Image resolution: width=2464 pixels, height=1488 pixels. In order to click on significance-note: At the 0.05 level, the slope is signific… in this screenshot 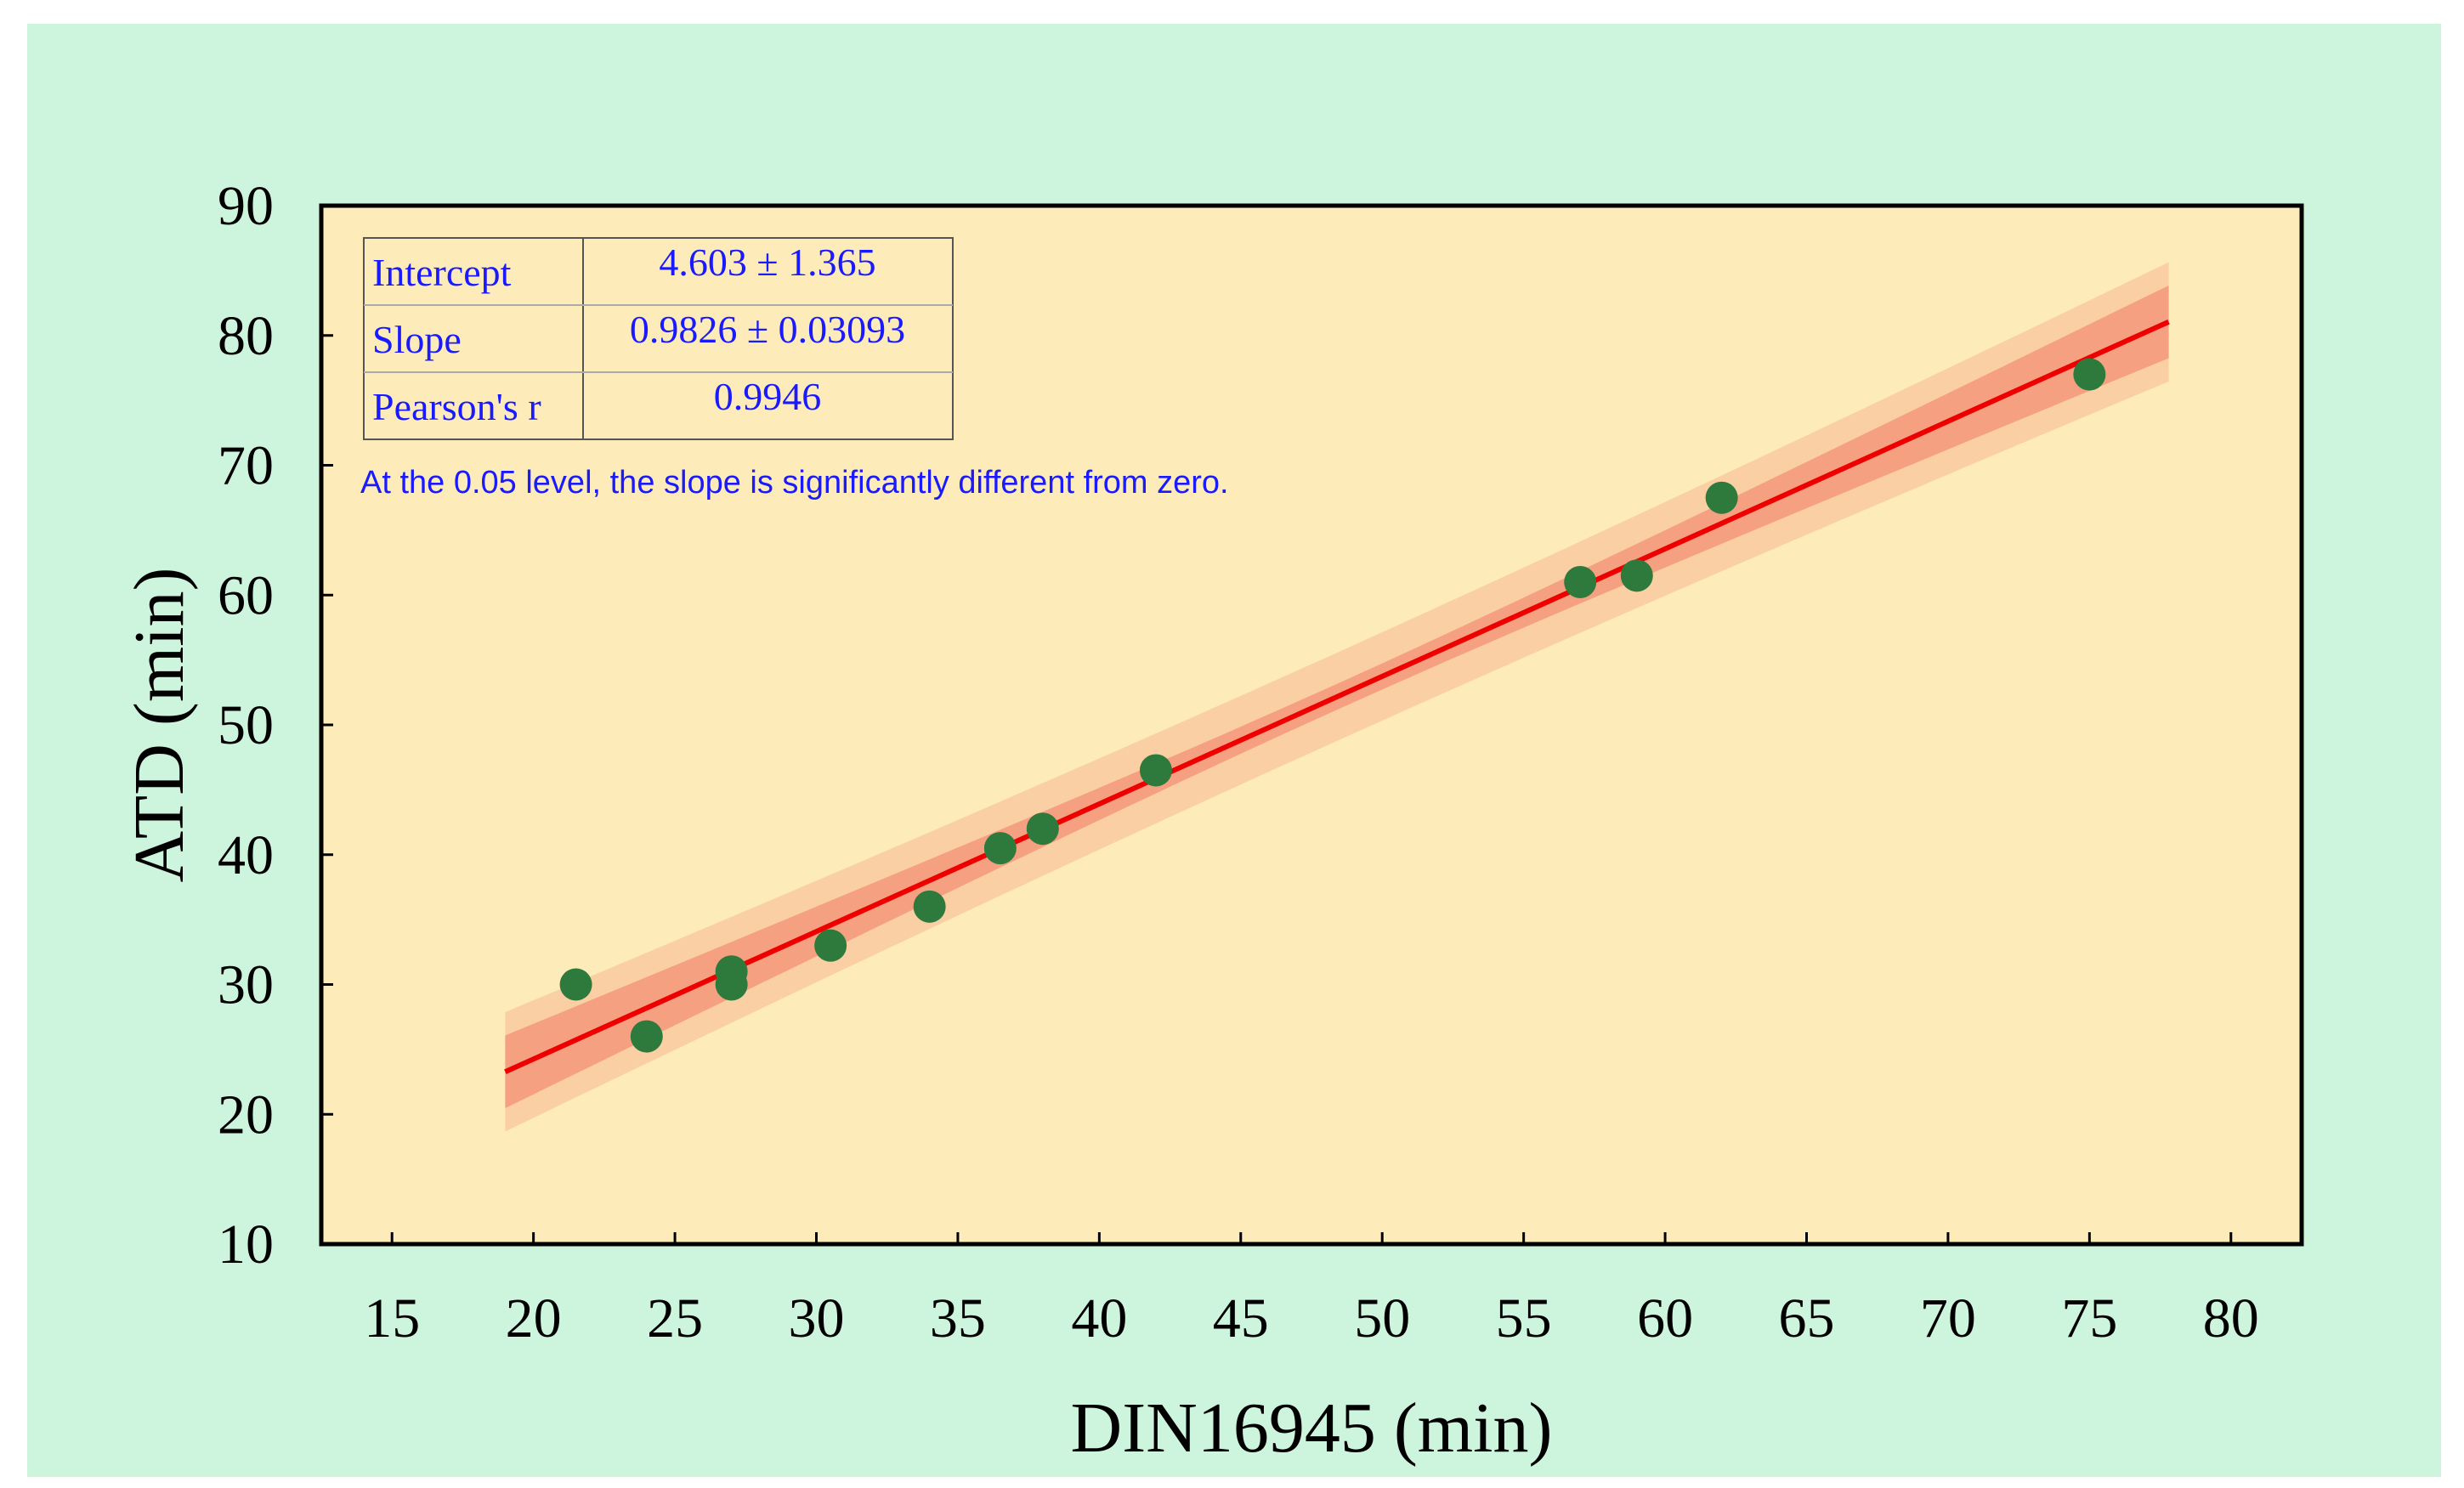, I will do `click(795, 483)`.